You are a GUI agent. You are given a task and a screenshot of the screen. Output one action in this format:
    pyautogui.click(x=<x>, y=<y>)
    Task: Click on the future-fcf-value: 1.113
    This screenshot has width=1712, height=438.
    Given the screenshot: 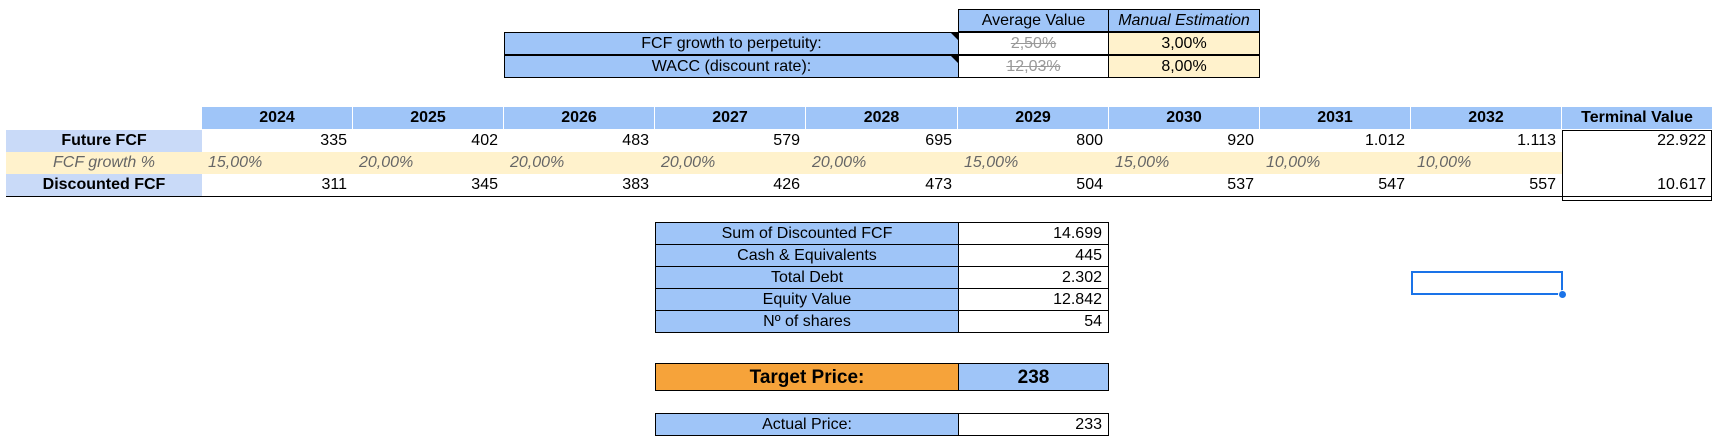 What is the action you would take?
    pyautogui.click(x=1536, y=140)
    